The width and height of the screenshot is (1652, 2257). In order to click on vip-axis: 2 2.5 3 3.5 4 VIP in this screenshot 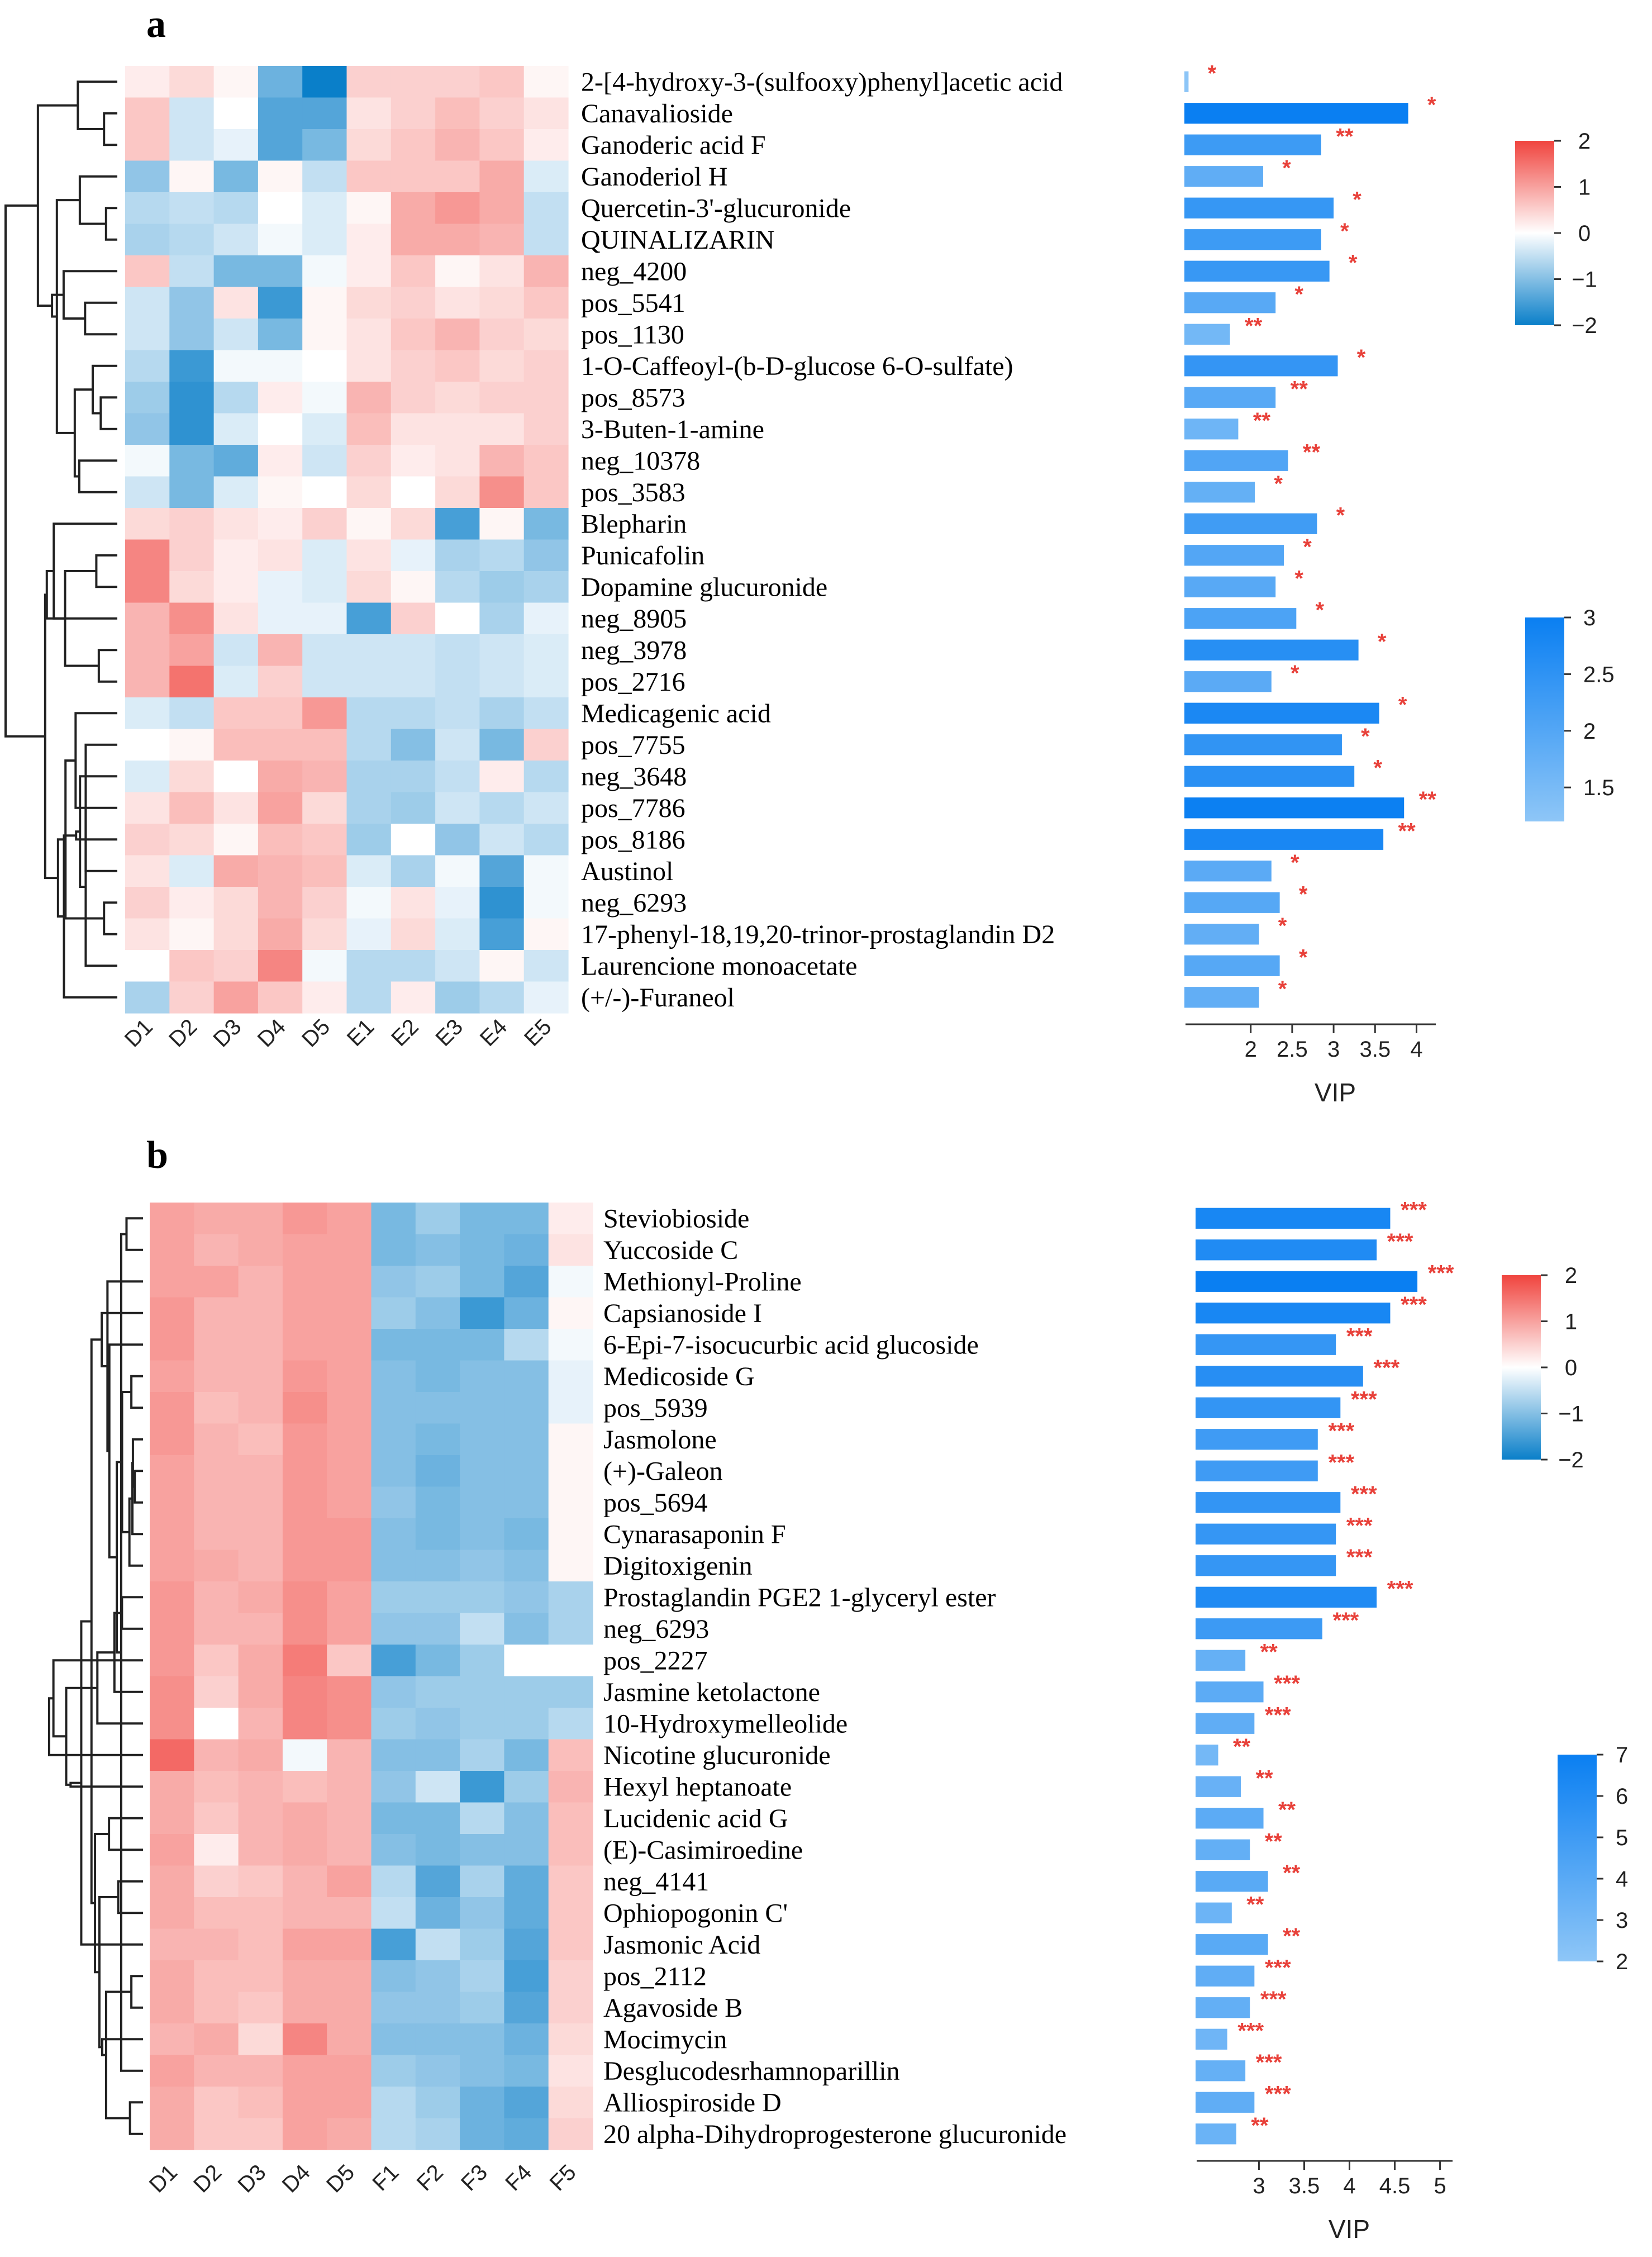, I will do `click(1311, 1065)`.